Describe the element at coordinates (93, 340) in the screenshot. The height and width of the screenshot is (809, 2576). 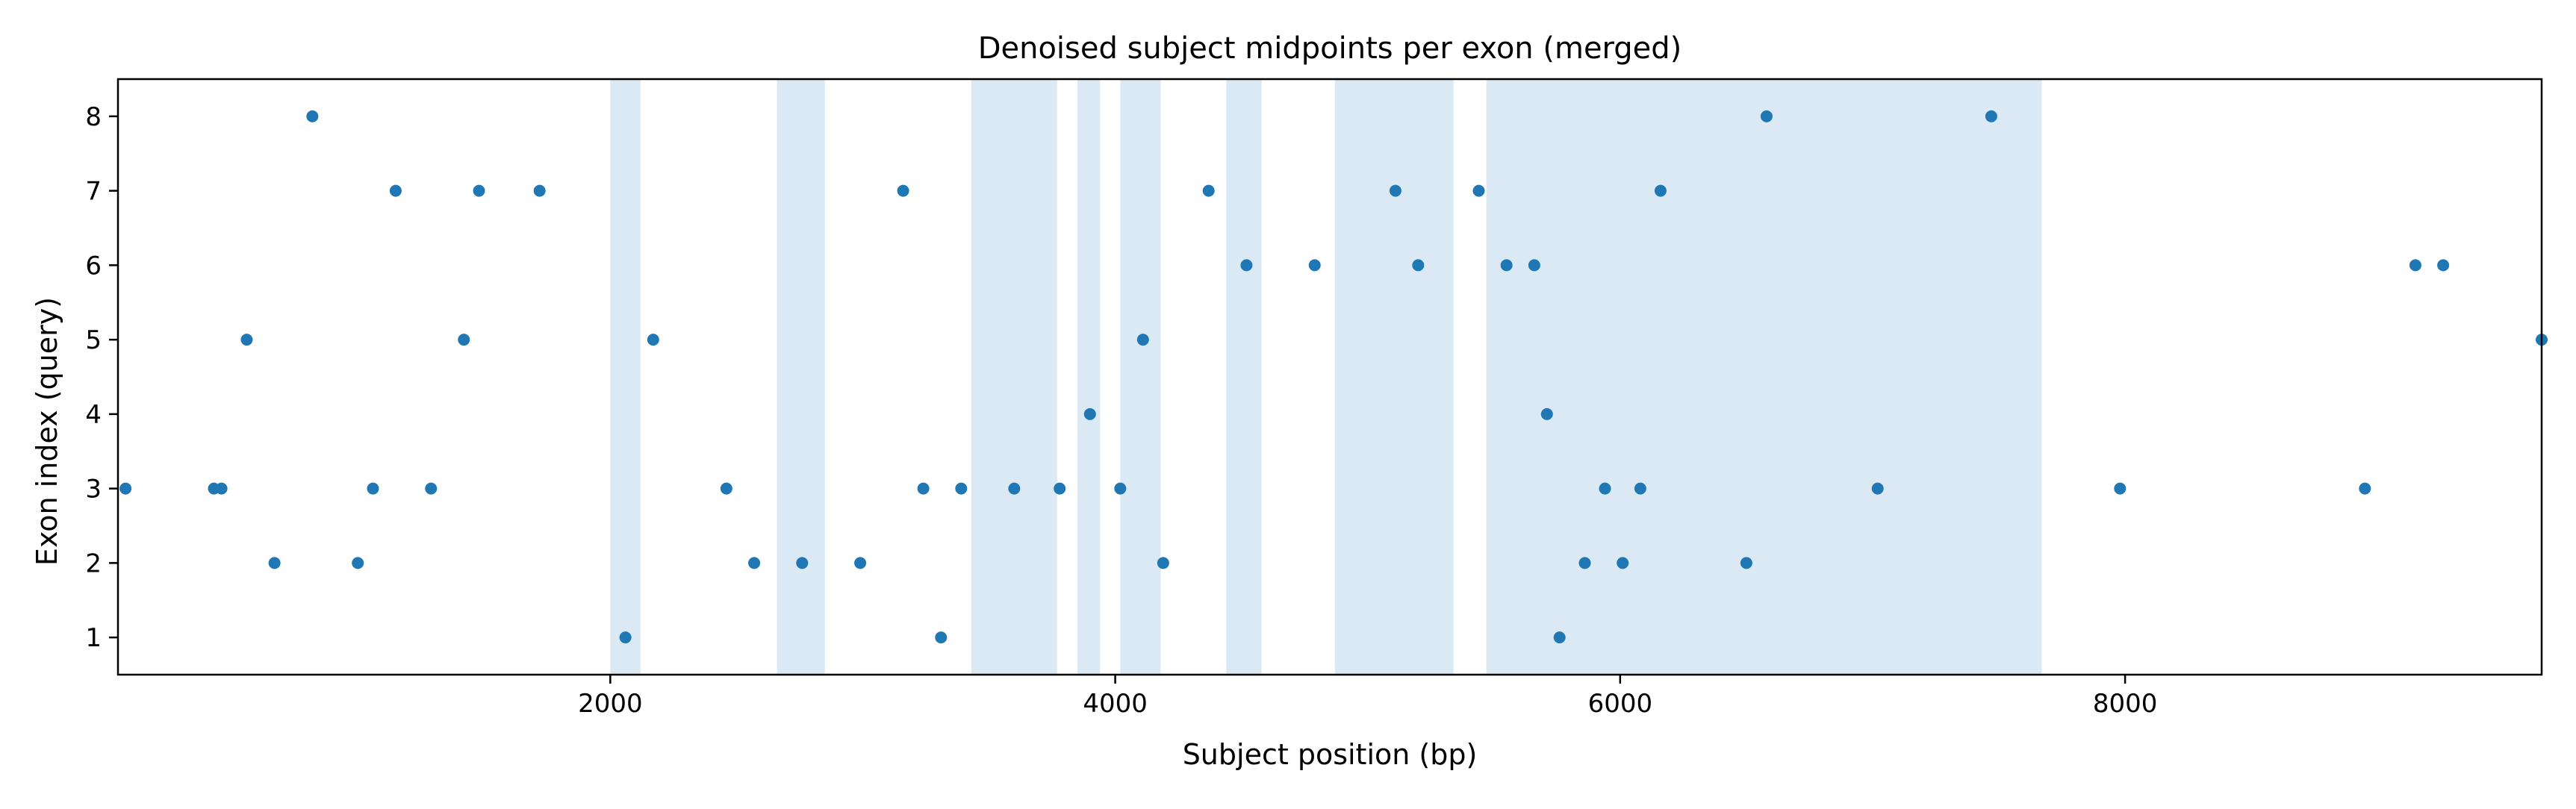
I see `y-tick-label: 5` at that location.